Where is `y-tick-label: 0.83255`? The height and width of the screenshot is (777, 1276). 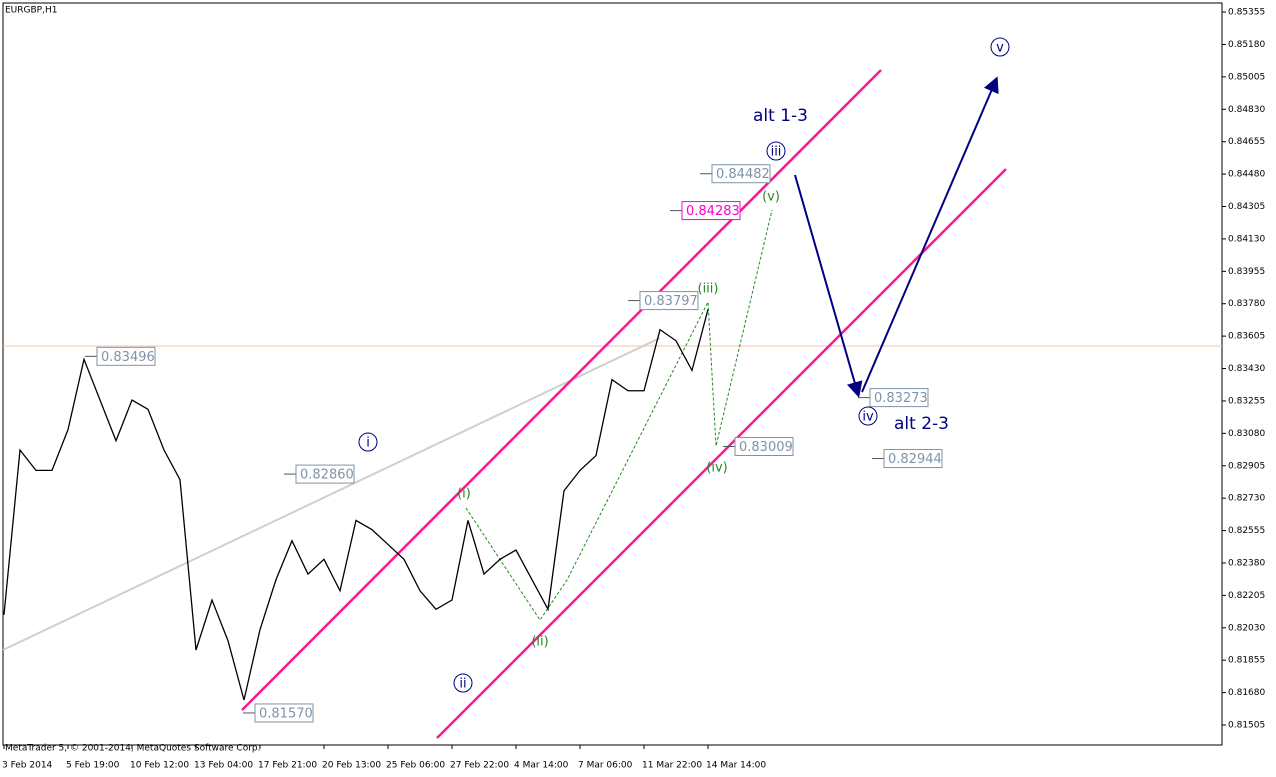 y-tick-label: 0.83255 is located at coordinates (1246, 401).